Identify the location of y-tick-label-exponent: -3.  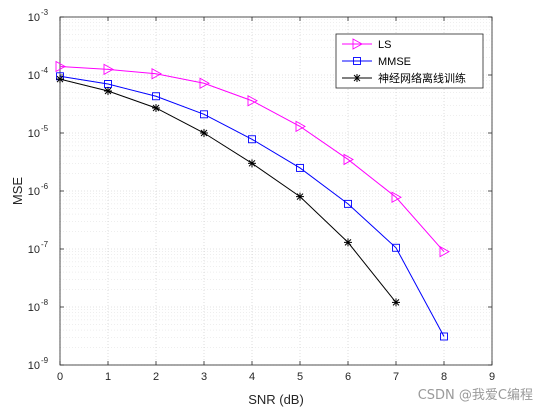
(45, 12).